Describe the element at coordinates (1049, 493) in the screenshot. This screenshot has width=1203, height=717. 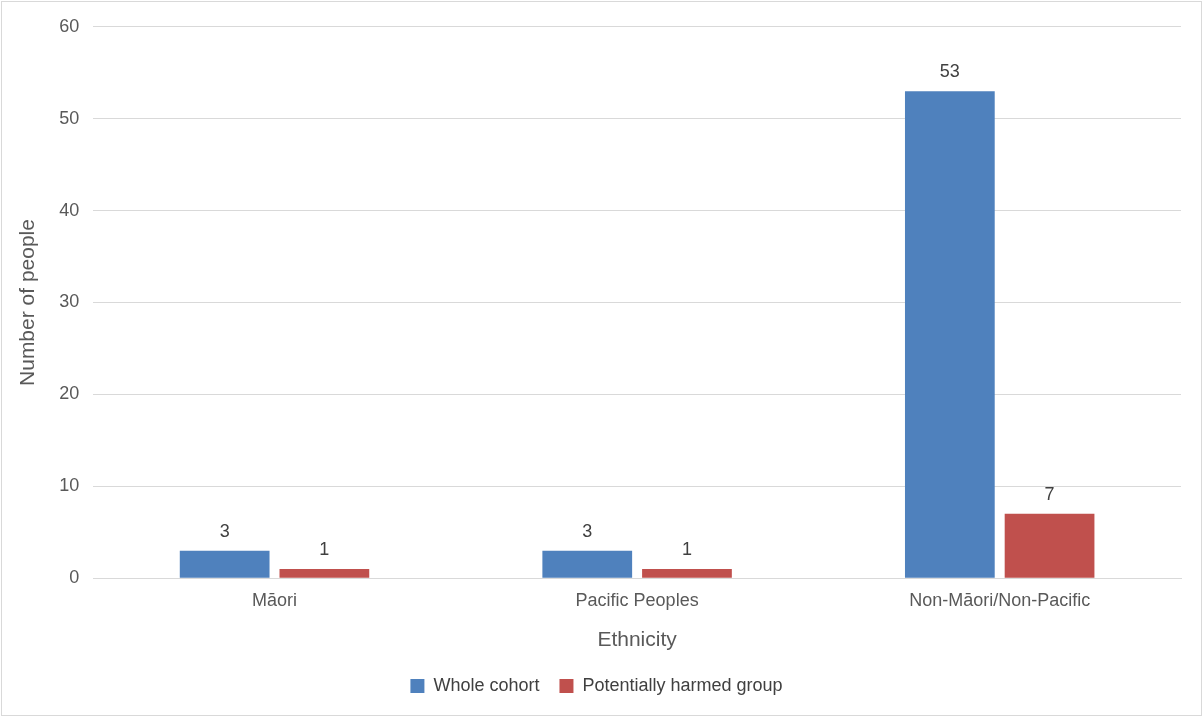
I see `data-label: 7` at that location.